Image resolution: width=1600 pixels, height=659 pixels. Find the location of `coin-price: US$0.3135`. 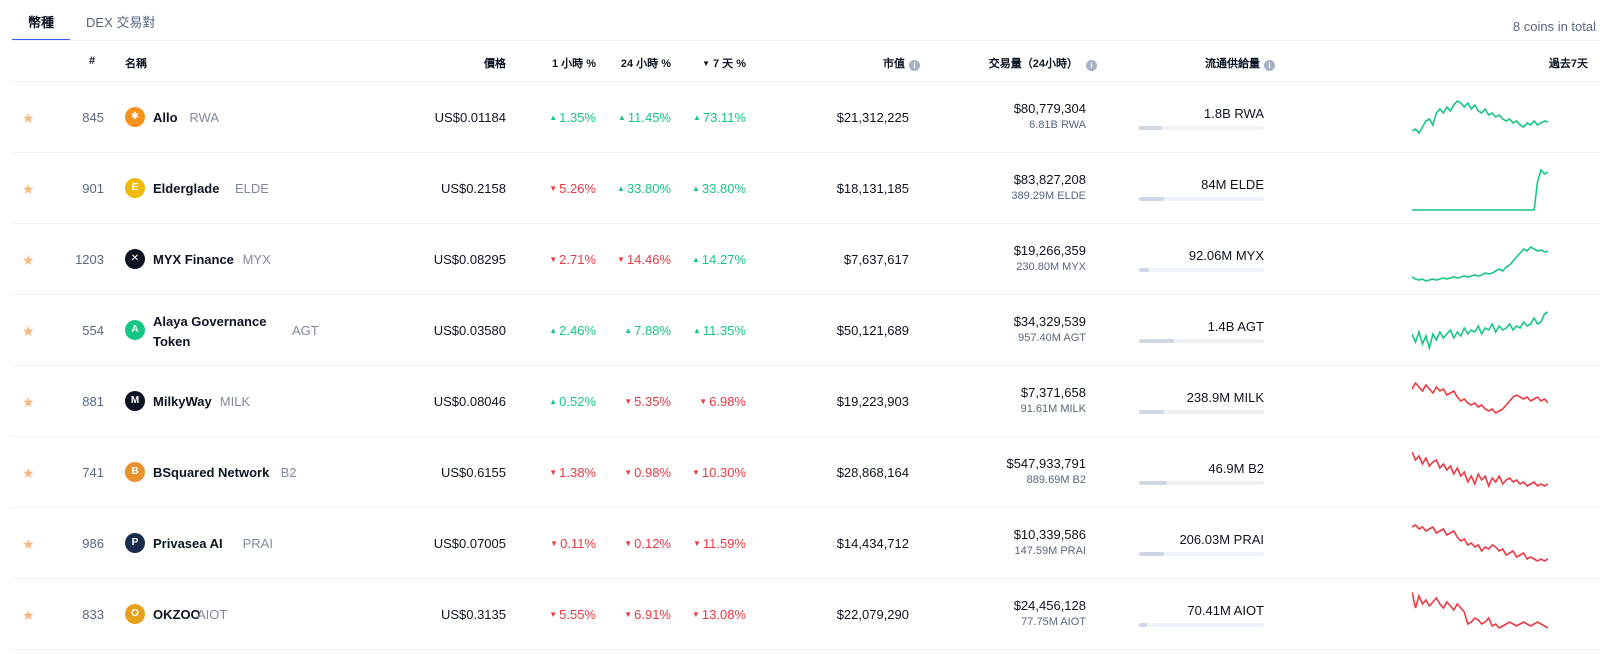

coin-price: US$0.3135 is located at coordinates (473, 614).